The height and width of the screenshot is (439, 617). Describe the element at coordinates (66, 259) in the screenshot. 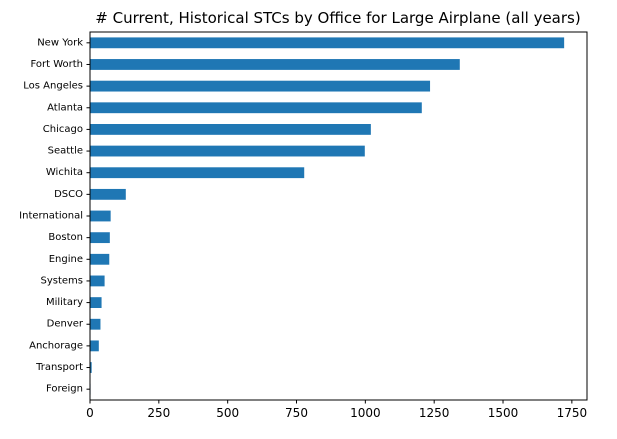

I see `y-tick-label: Engine` at that location.